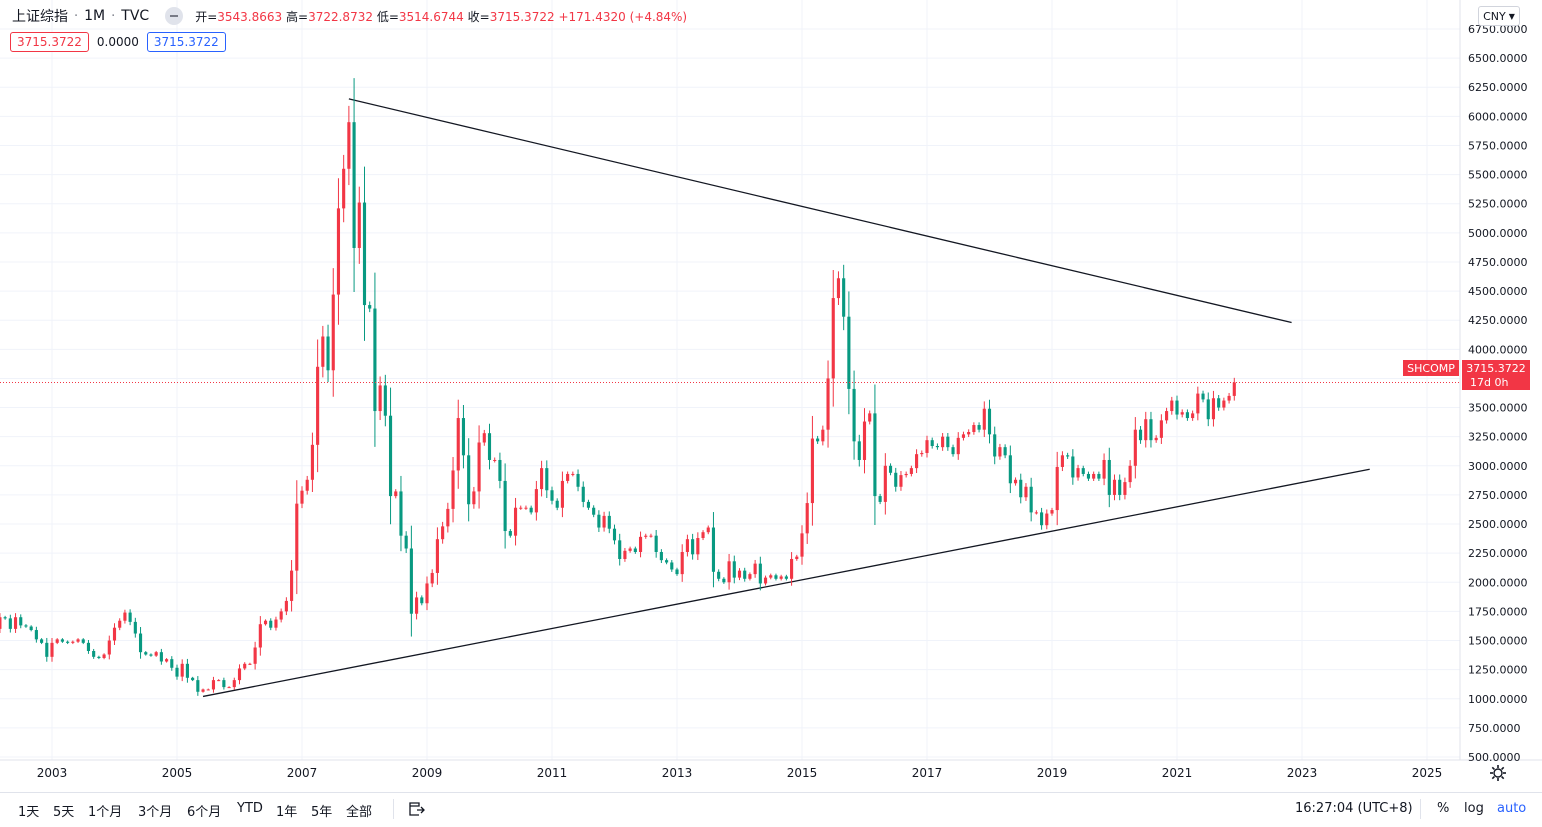 Image resolution: width=1542 pixels, height=827 pixels. Describe the element at coordinates (359, 812) in the screenshot. I see `timeframe-all-button: 全部` at that location.